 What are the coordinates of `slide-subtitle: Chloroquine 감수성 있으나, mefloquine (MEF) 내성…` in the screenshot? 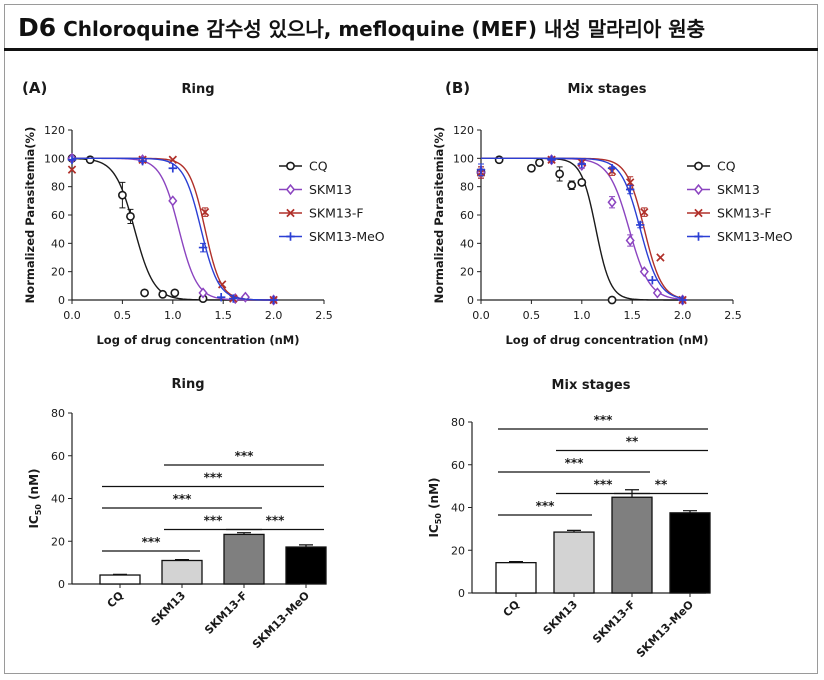 It's located at (384, 29).